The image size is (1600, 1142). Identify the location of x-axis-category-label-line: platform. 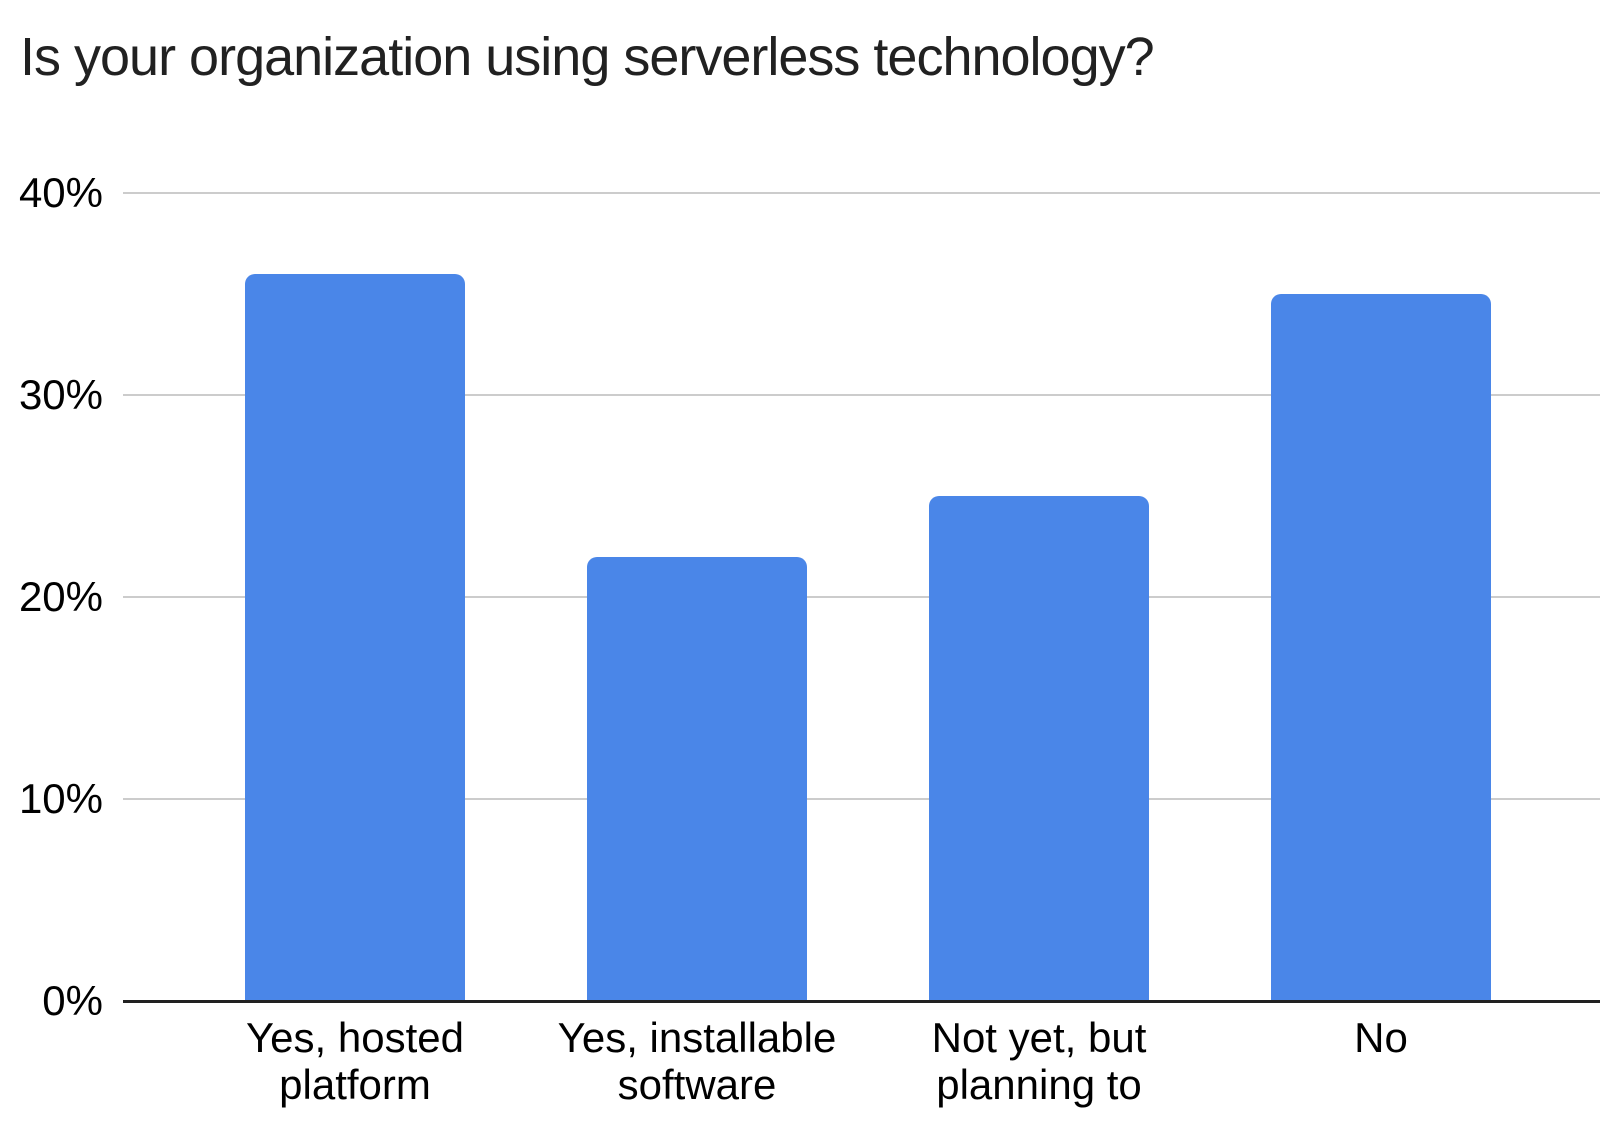
(355, 1084).